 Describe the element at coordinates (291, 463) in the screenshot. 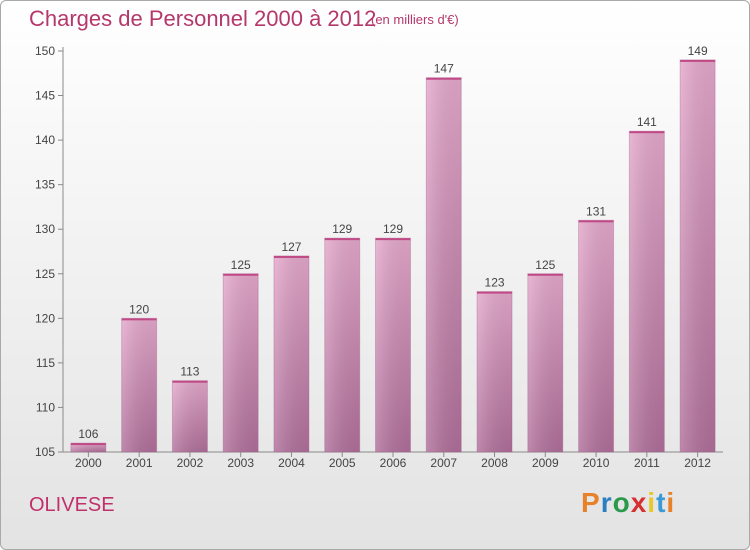

I see `x-tick-label: 2004` at that location.